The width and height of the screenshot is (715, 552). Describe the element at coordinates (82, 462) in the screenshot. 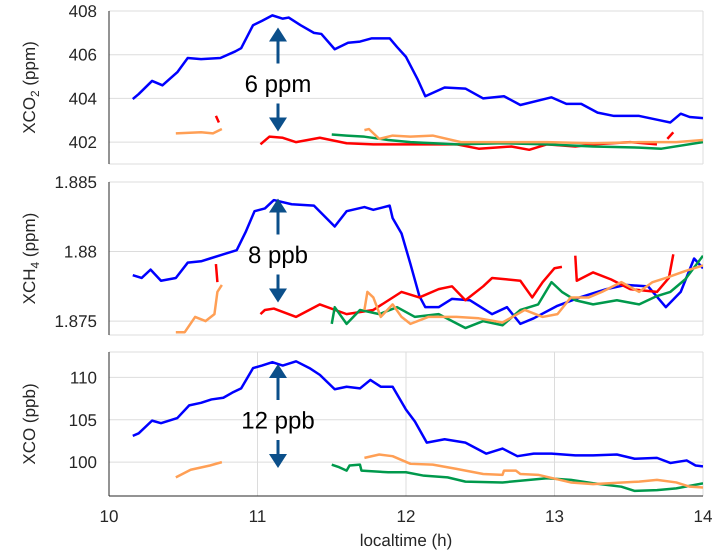

I see `y-tick-label: 100` at that location.